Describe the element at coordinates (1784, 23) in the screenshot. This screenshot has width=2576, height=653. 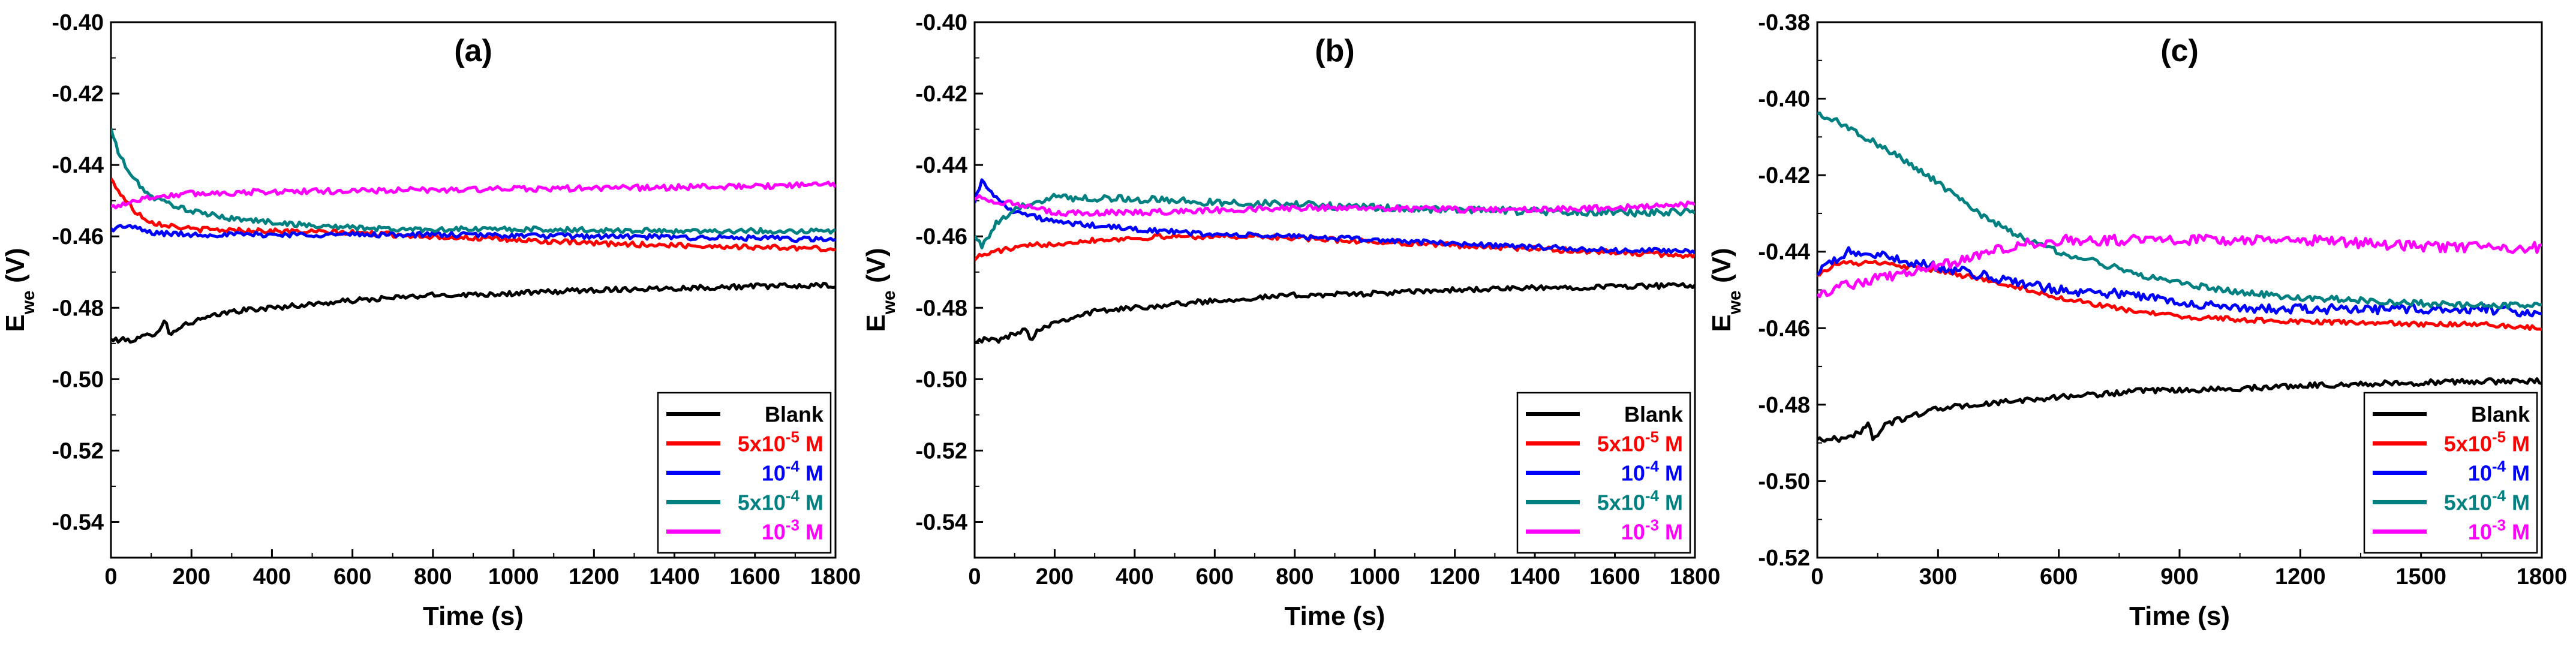
I see `y-tick-label: -0.38` at that location.